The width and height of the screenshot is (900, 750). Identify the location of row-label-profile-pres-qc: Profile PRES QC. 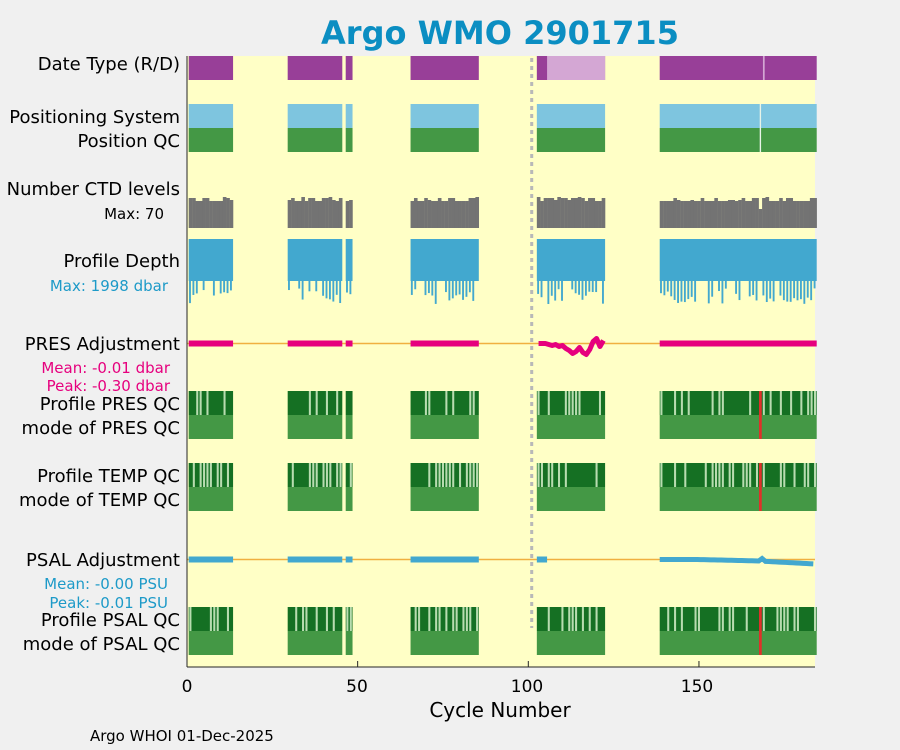
(110, 404).